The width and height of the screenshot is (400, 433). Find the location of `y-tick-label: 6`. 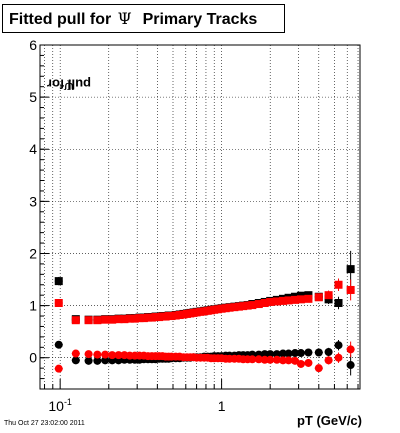

y-tick-label: 6 is located at coordinates (33, 45).